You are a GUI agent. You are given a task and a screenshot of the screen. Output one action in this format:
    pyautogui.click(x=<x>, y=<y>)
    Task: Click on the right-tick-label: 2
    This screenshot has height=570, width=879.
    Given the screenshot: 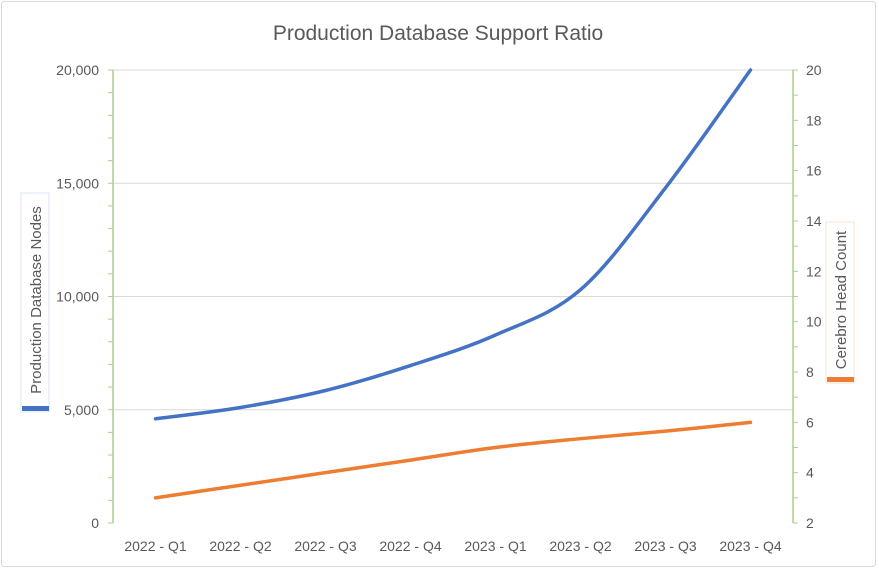 What is the action you would take?
    pyautogui.click(x=810, y=523)
    